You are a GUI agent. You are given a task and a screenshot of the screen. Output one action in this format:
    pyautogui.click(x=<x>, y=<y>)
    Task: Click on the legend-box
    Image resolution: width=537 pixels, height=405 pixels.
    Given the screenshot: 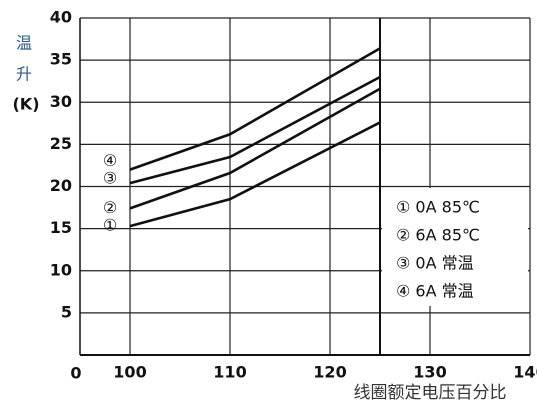 What is the action you would take?
    pyautogui.click(x=455, y=247)
    